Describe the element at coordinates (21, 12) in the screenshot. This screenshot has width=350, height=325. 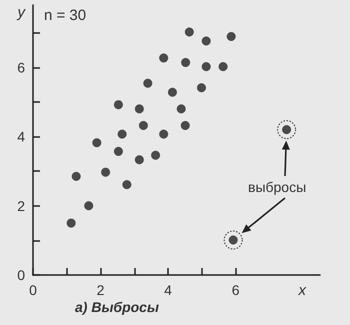
I see `y-axis-title: y` at that location.